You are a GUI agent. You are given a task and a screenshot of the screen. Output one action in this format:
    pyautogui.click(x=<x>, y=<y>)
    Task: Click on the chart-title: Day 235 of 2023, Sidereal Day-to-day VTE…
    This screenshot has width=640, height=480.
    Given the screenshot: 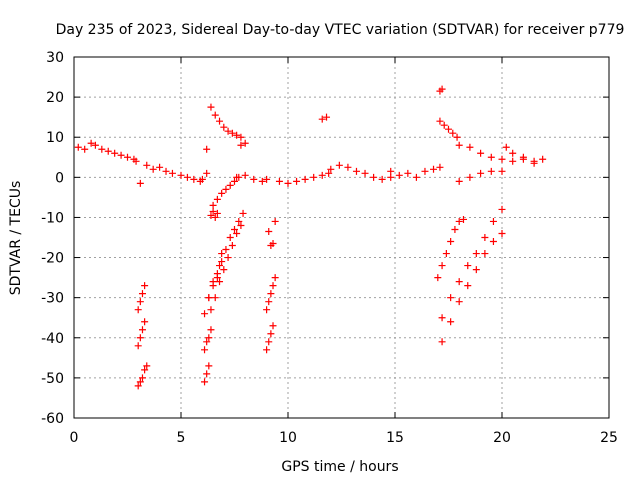 What is the action you would take?
    pyautogui.click(x=340, y=30)
    